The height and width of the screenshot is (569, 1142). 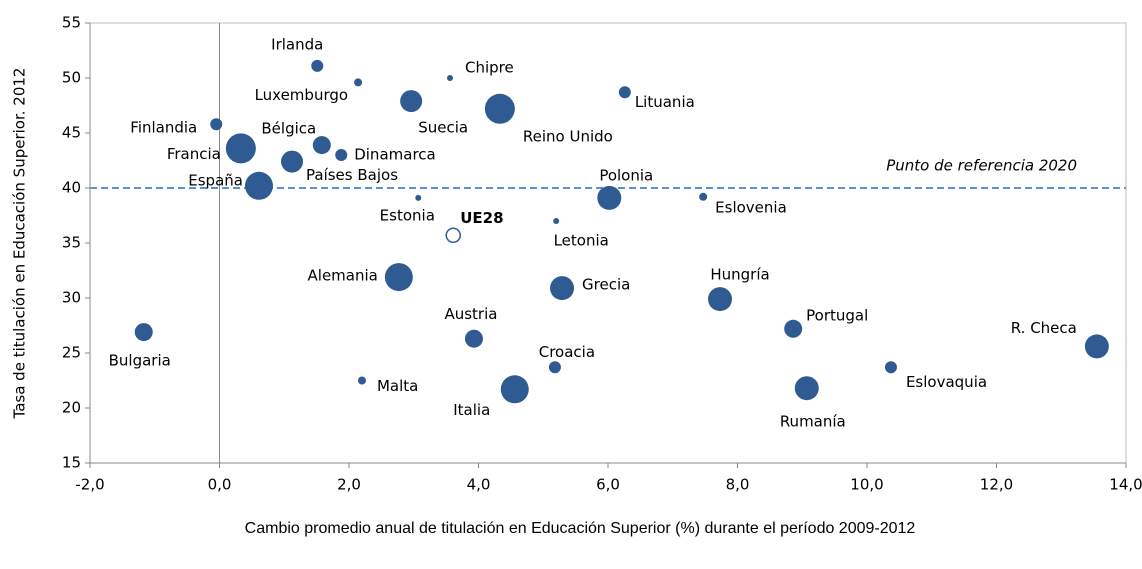 I want to click on point-label: Dinamarca, so click(x=395, y=155).